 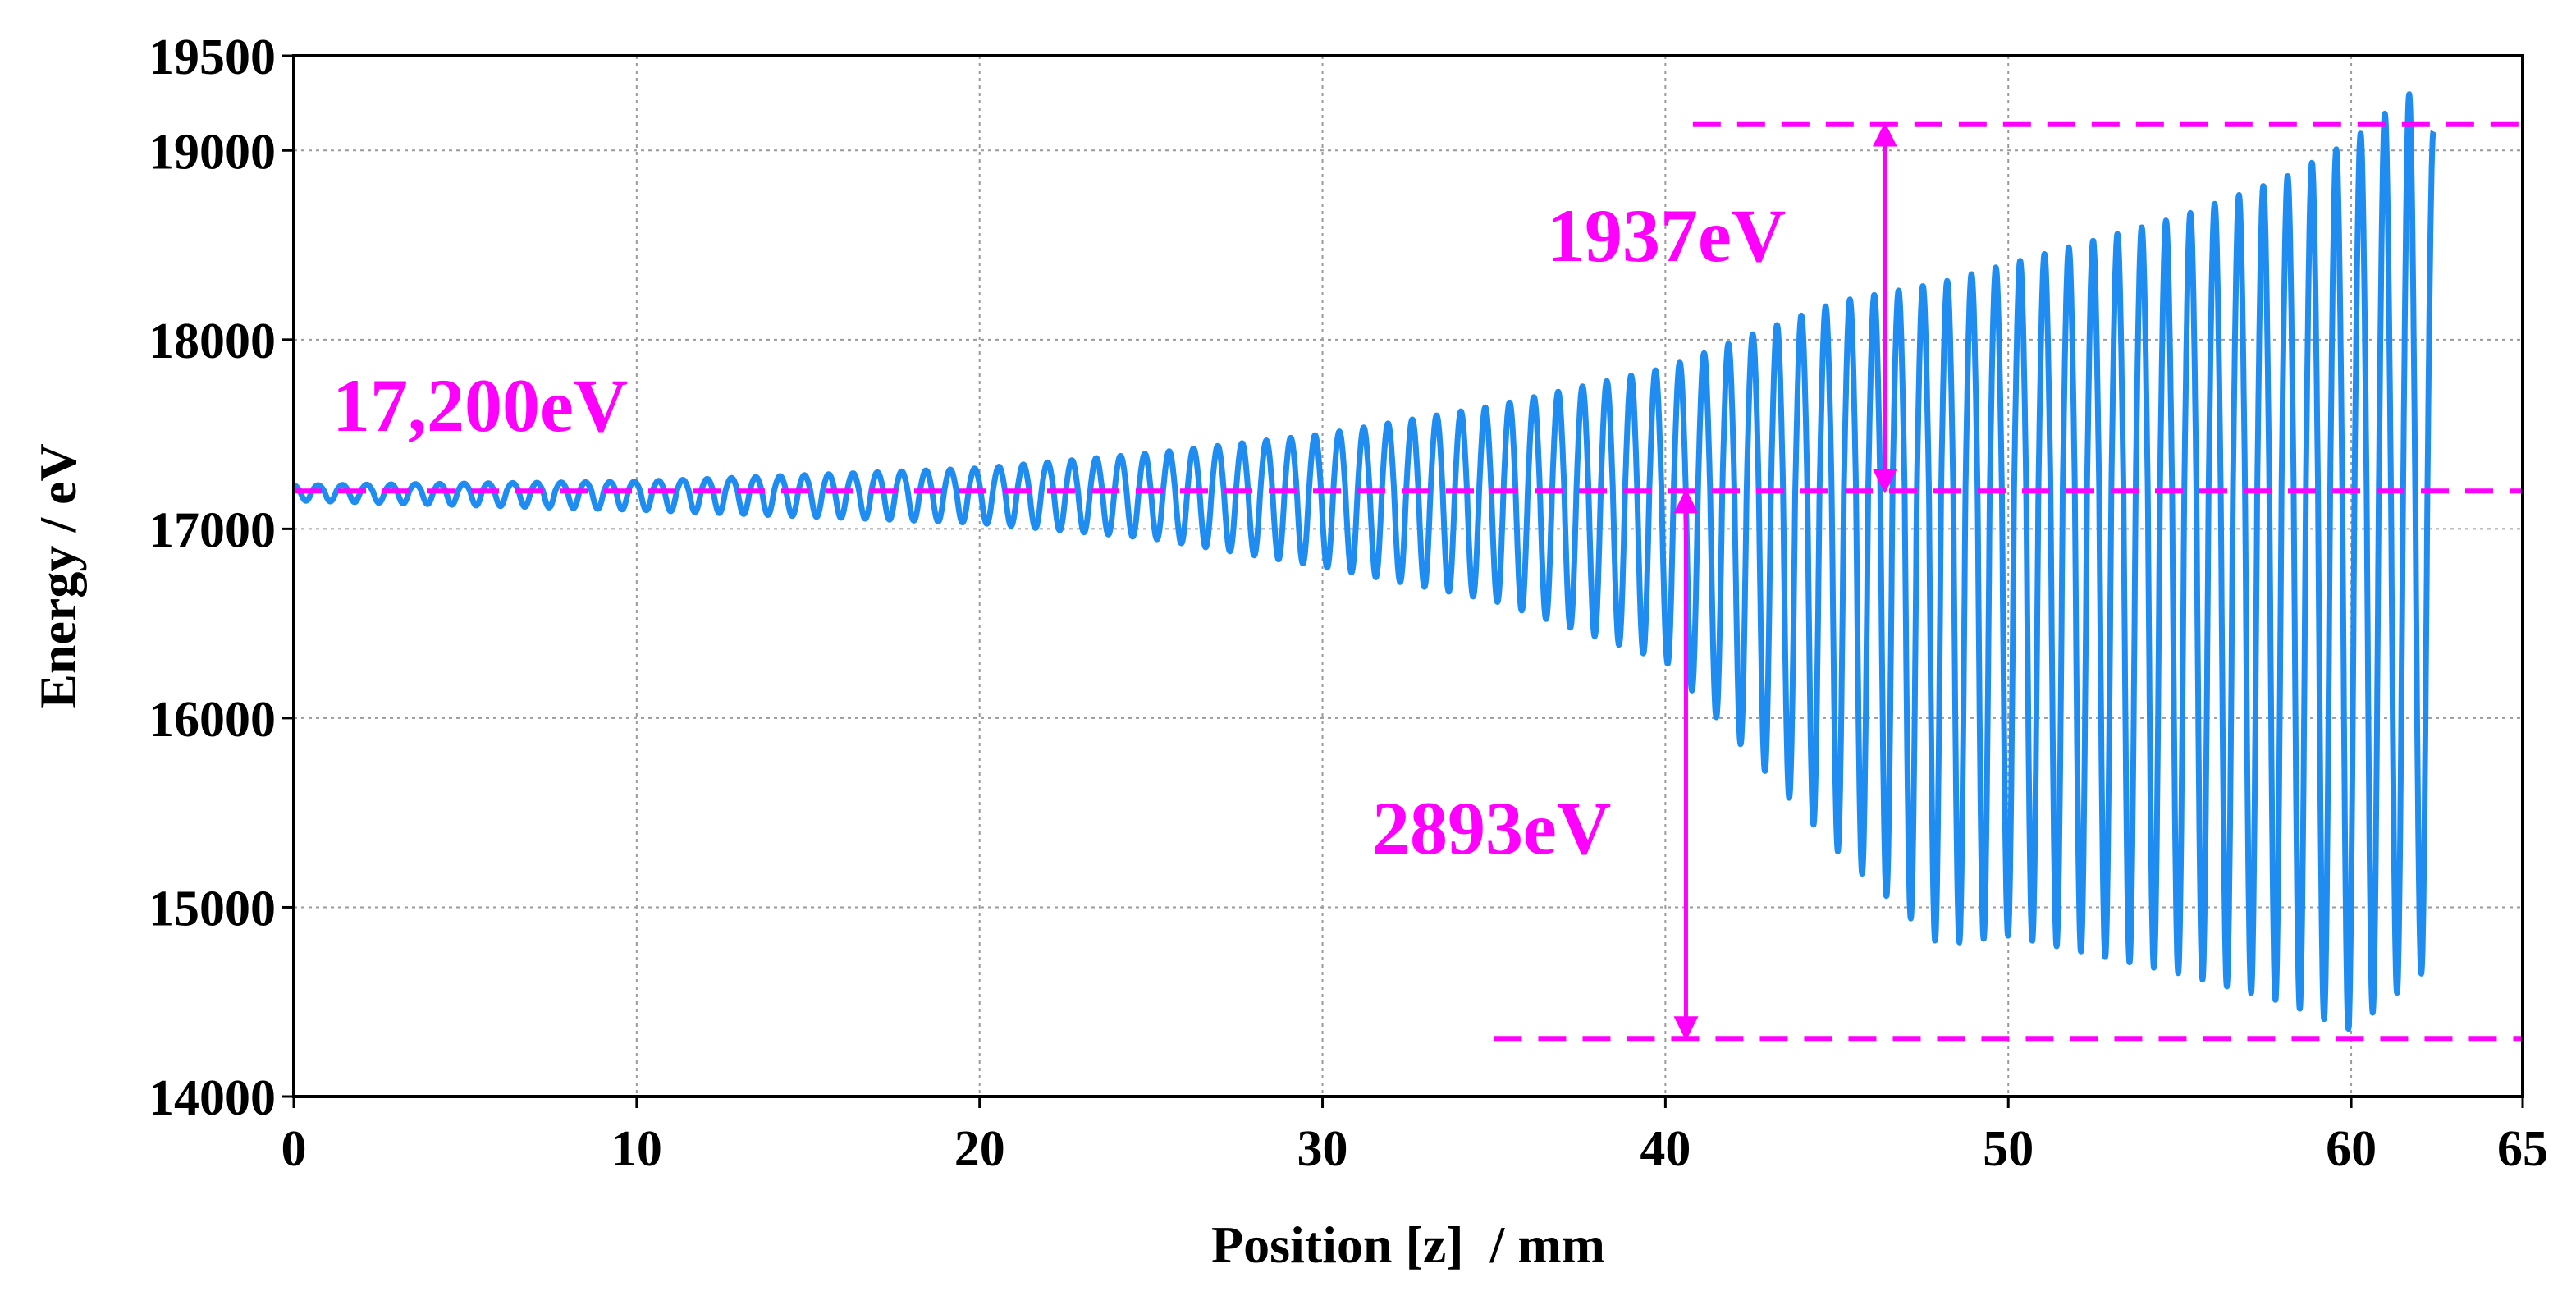 I want to click on base-energy-label: 17,200eV, so click(x=480, y=406).